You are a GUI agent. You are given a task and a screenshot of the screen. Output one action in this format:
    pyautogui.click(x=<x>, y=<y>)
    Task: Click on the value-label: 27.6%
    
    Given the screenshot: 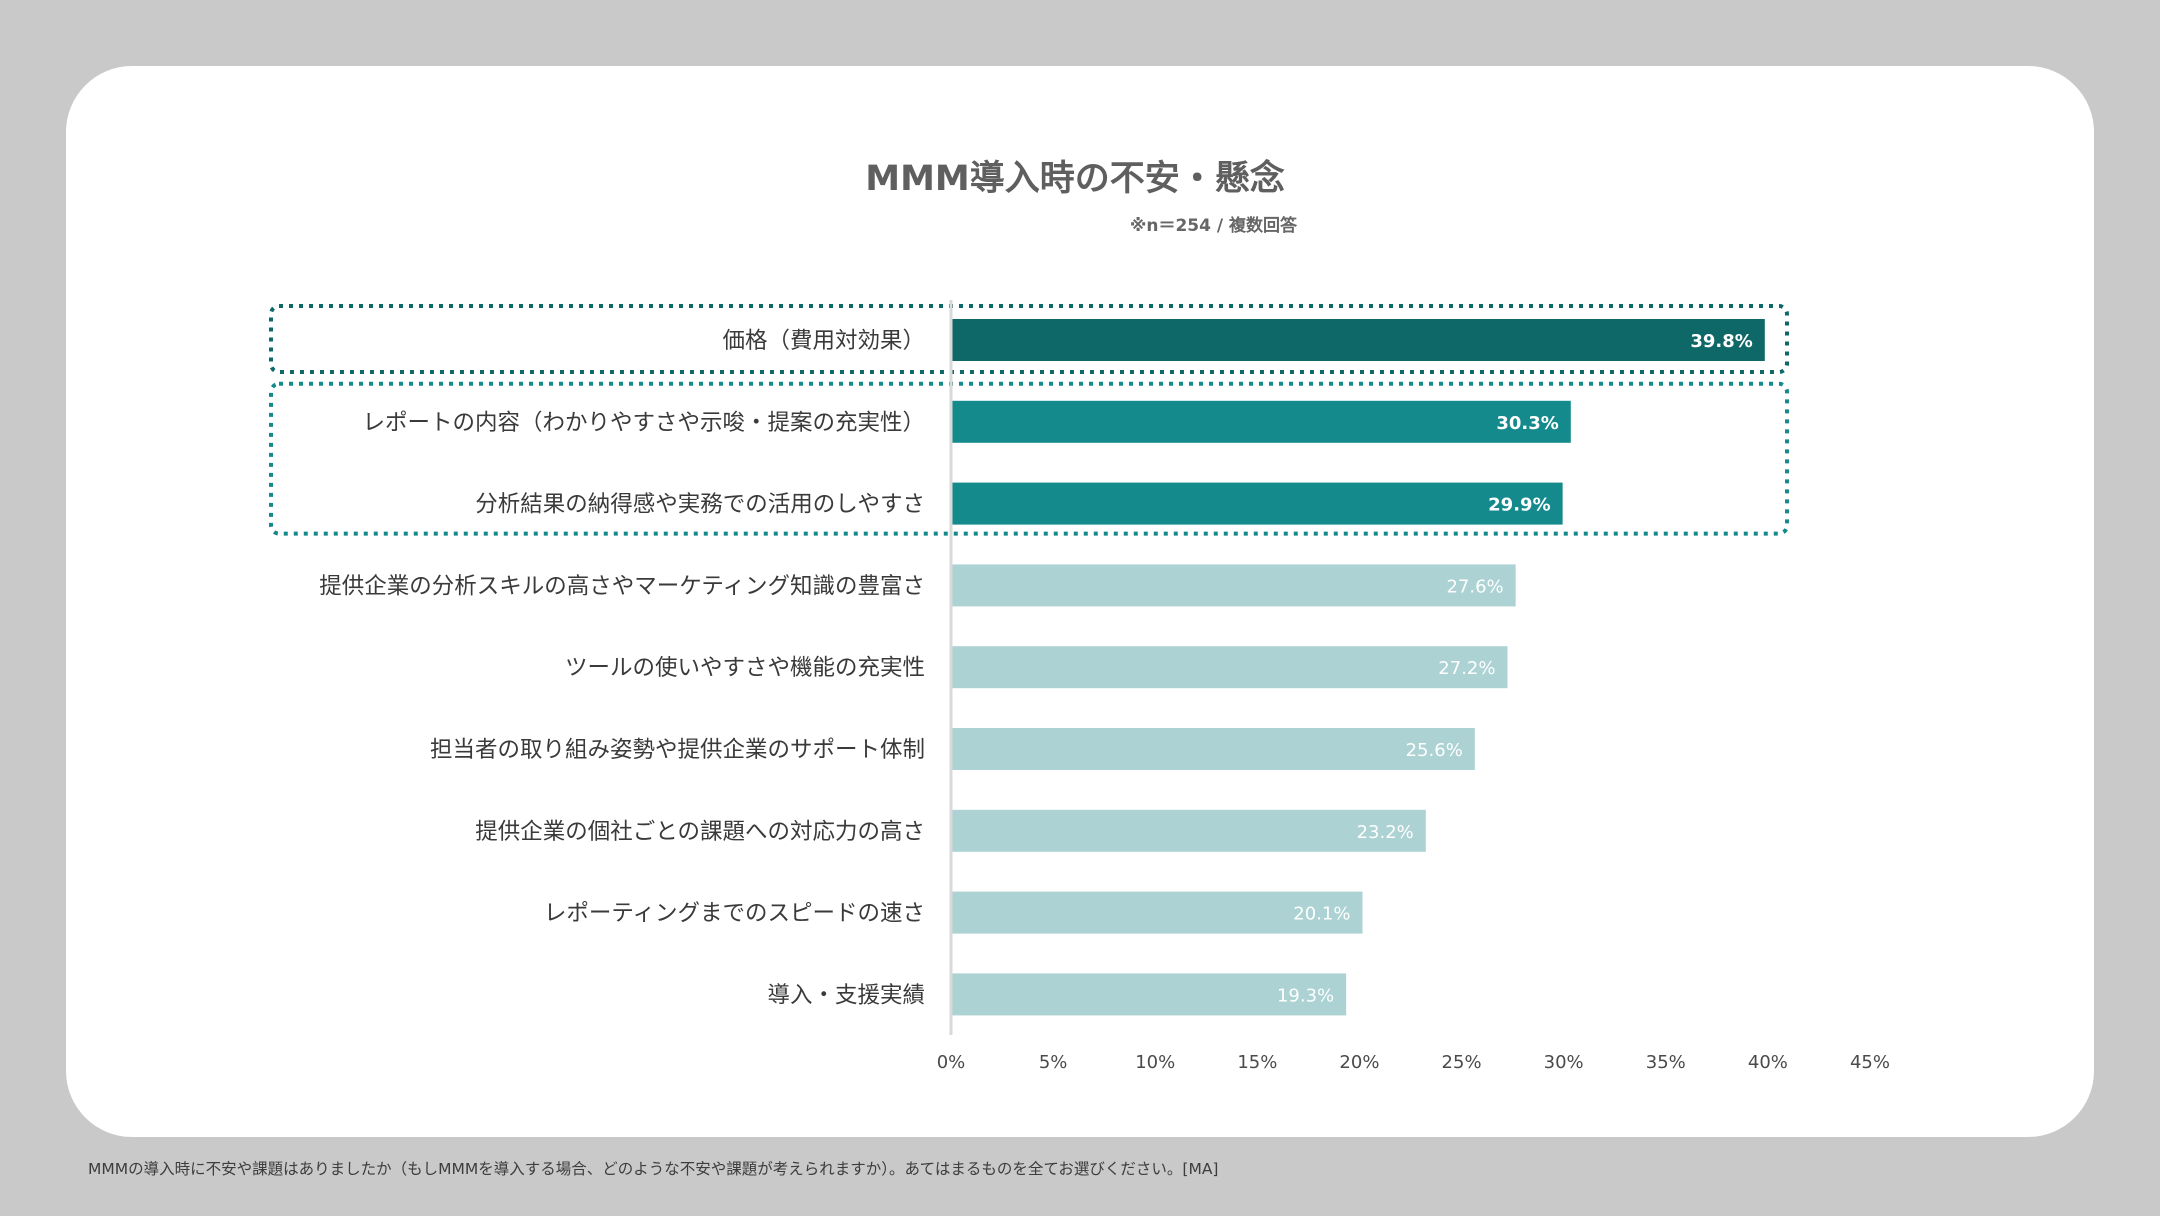 What is the action you would take?
    pyautogui.click(x=1474, y=586)
    